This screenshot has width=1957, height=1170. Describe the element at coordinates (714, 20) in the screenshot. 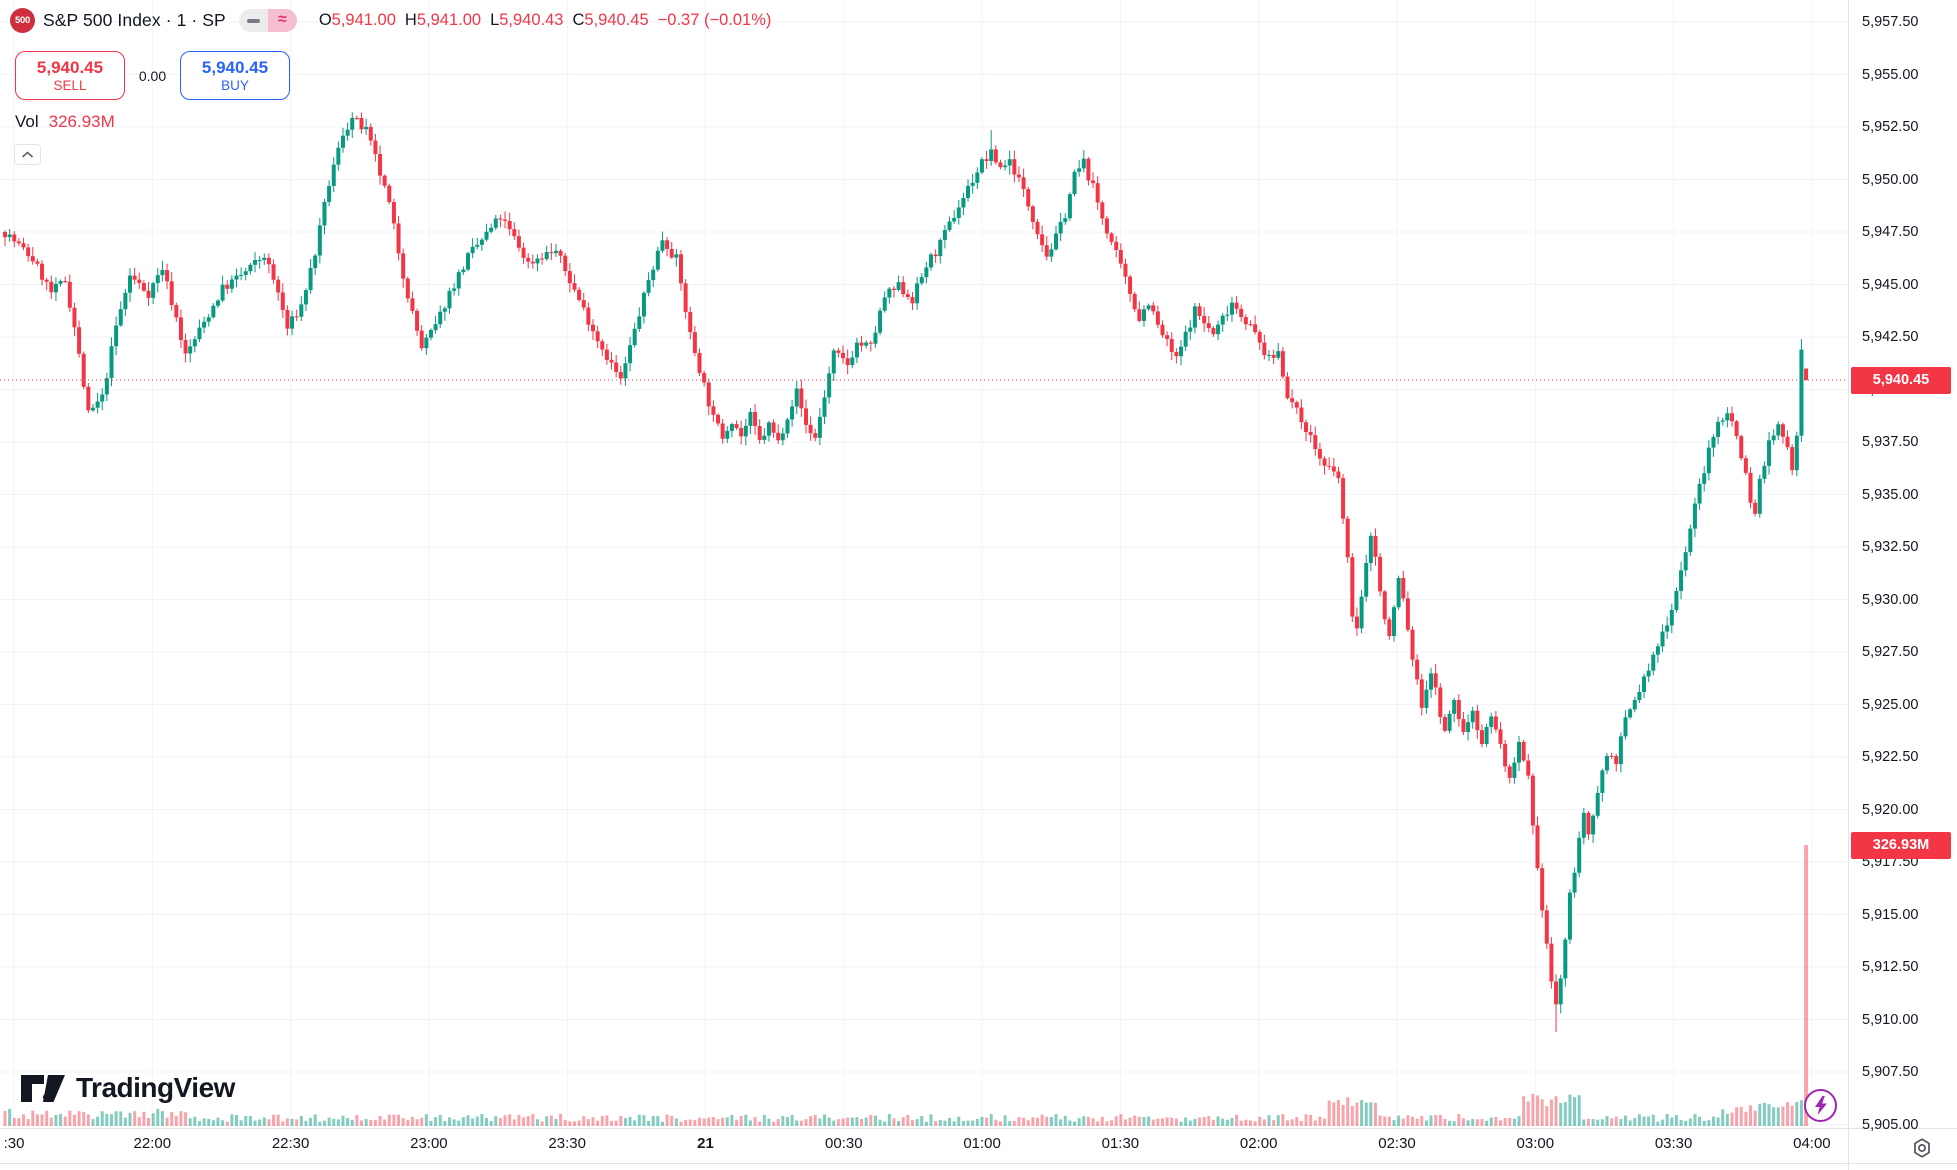

I see `change-value: −0.37 (−0.01%)` at that location.